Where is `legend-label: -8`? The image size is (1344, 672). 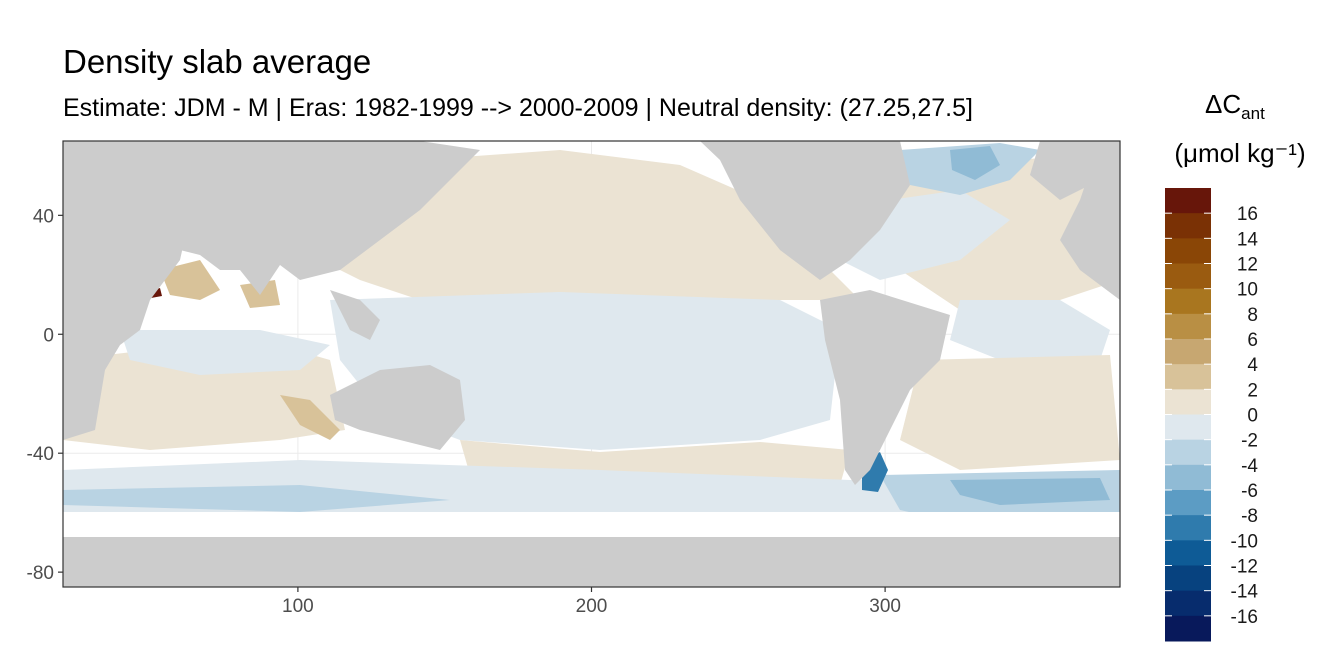
legend-label: -8 is located at coordinates (1249, 516).